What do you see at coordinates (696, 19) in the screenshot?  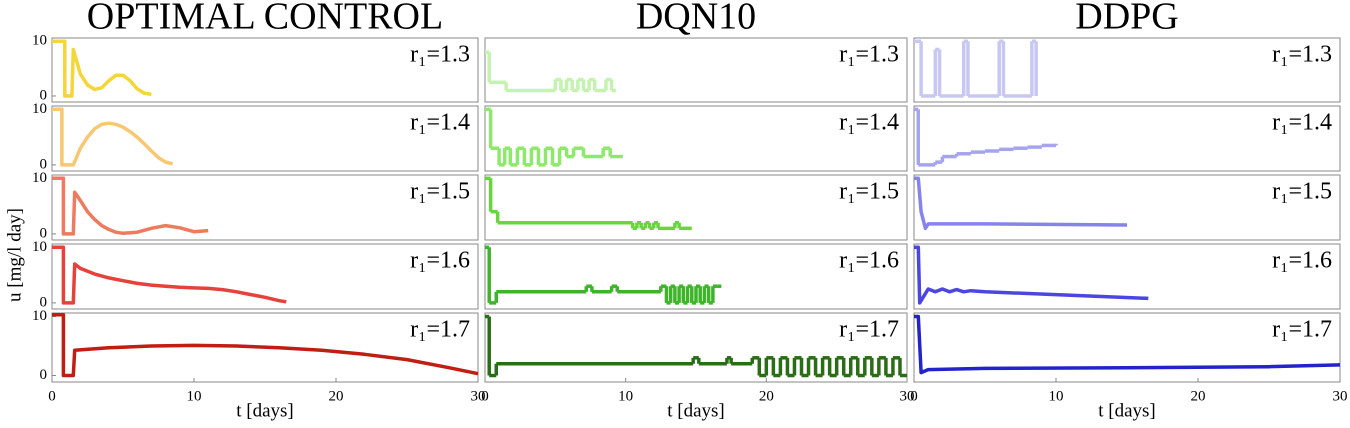 I see `column-title: DQN10` at bounding box center [696, 19].